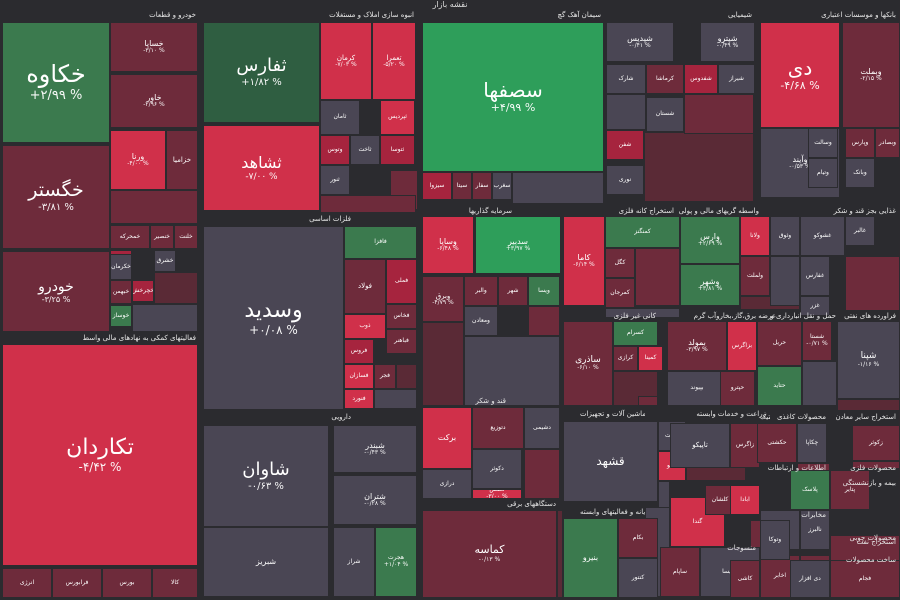 This screenshot has width=900, height=600. What do you see at coordinates (481, 291) in the screenshot?
I see `stock-cell: والبر` at bounding box center [481, 291].